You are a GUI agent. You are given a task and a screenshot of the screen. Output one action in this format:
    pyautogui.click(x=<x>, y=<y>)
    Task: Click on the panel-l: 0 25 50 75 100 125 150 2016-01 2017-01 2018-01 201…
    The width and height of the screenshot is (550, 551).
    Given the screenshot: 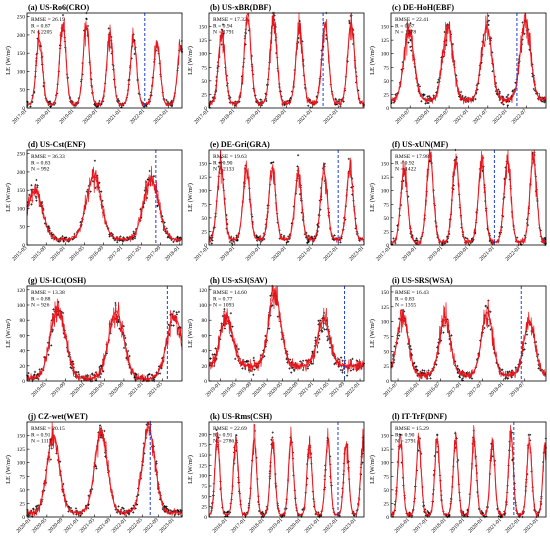 What is the action you would take?
    pyautogui.click(x=458, y=473)
    